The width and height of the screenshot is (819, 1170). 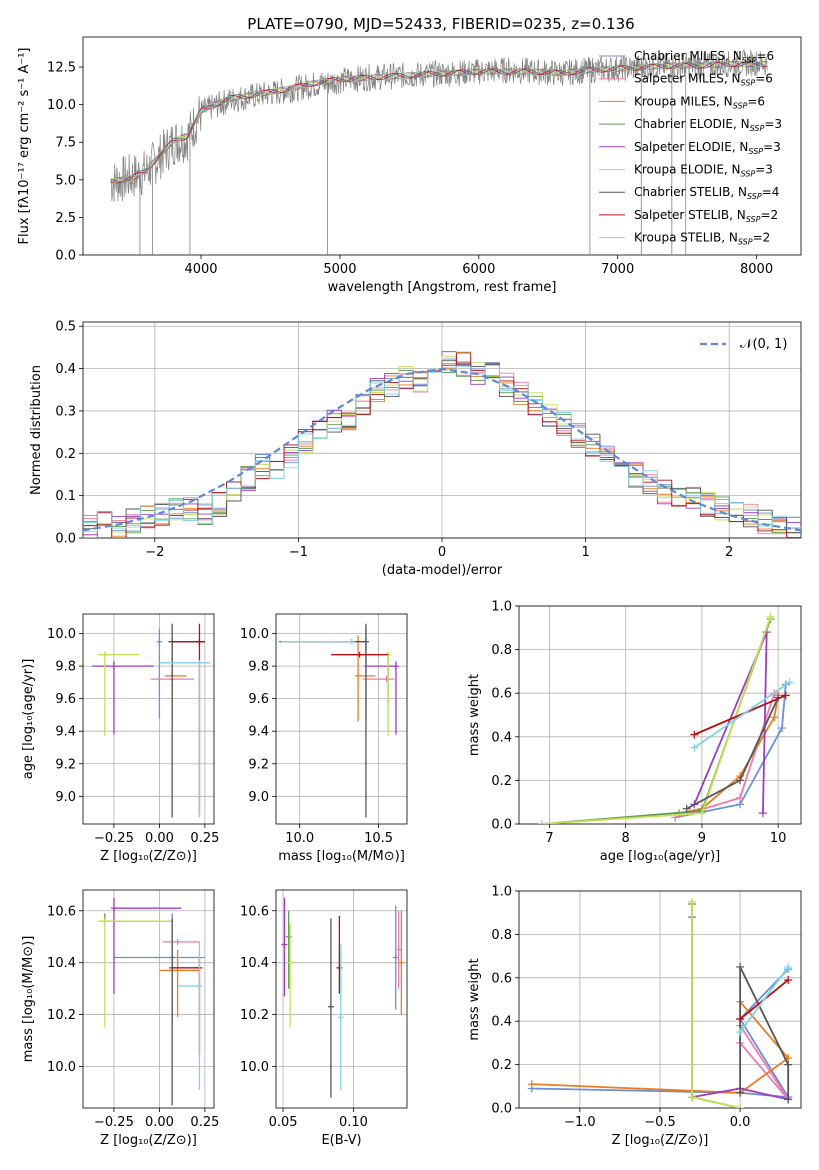 What do you see at coordinates (341, 1140) in the screenshot?
I see `x-axis-label: E(B-V)` at bounding box center [341, 1140].